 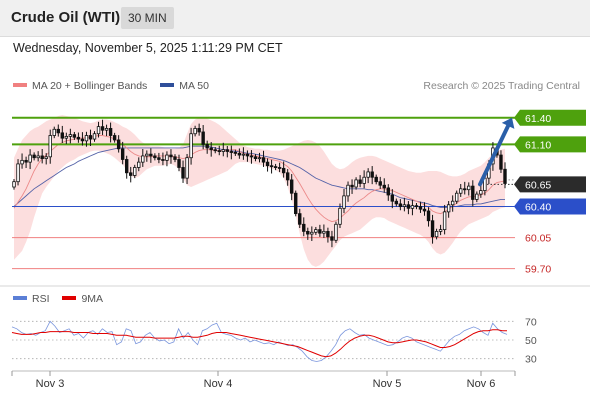 What do you see at coordinates (66, 17) in the screenshot?
I see `instrument-title: Crude Oil (WTI)` at bounding box center [66, 17].